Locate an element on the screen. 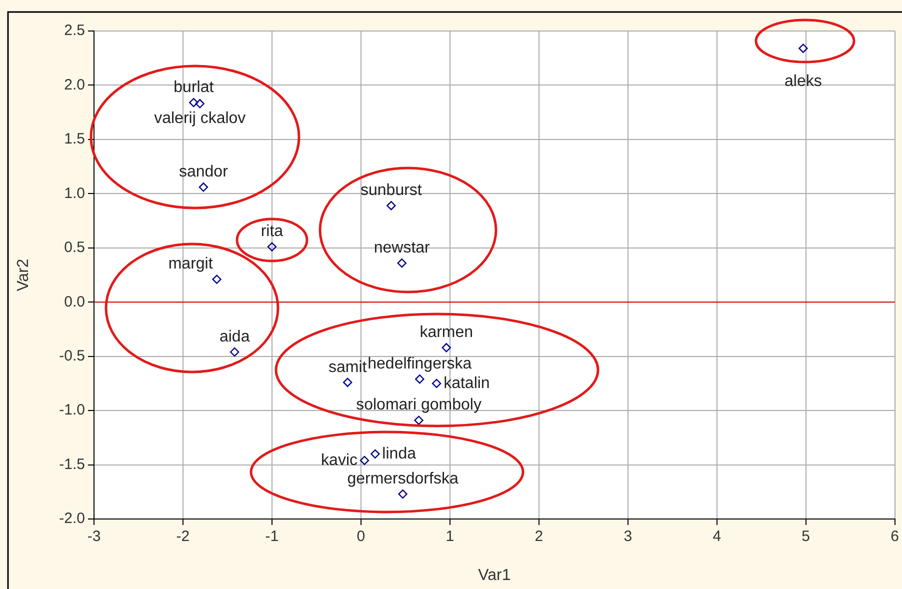 This screenshot has height=589, width=902. annotation: solomari gomboly is located at coordinates (419, 405).